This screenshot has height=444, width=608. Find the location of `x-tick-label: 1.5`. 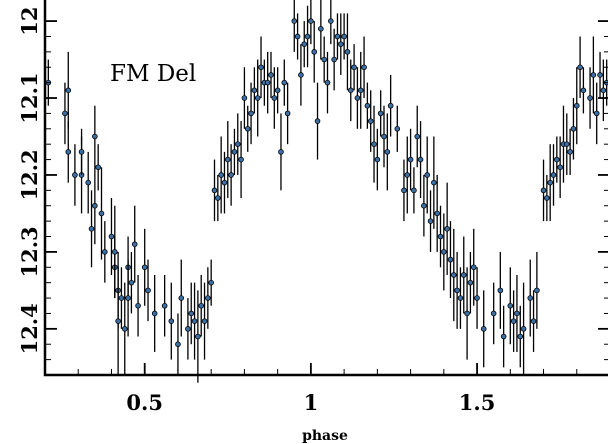

x-tick-label: 1.5 is located at coordinates (477, 402).